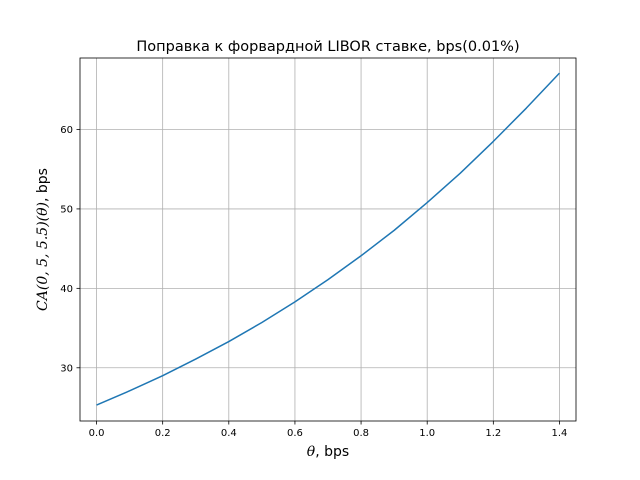 This screenshot has height=480, width=640. What do you see at coordinates (361, 433) in the screenshot?
I see `x-tick-label: 0.8` at bounding box center [361, 433].